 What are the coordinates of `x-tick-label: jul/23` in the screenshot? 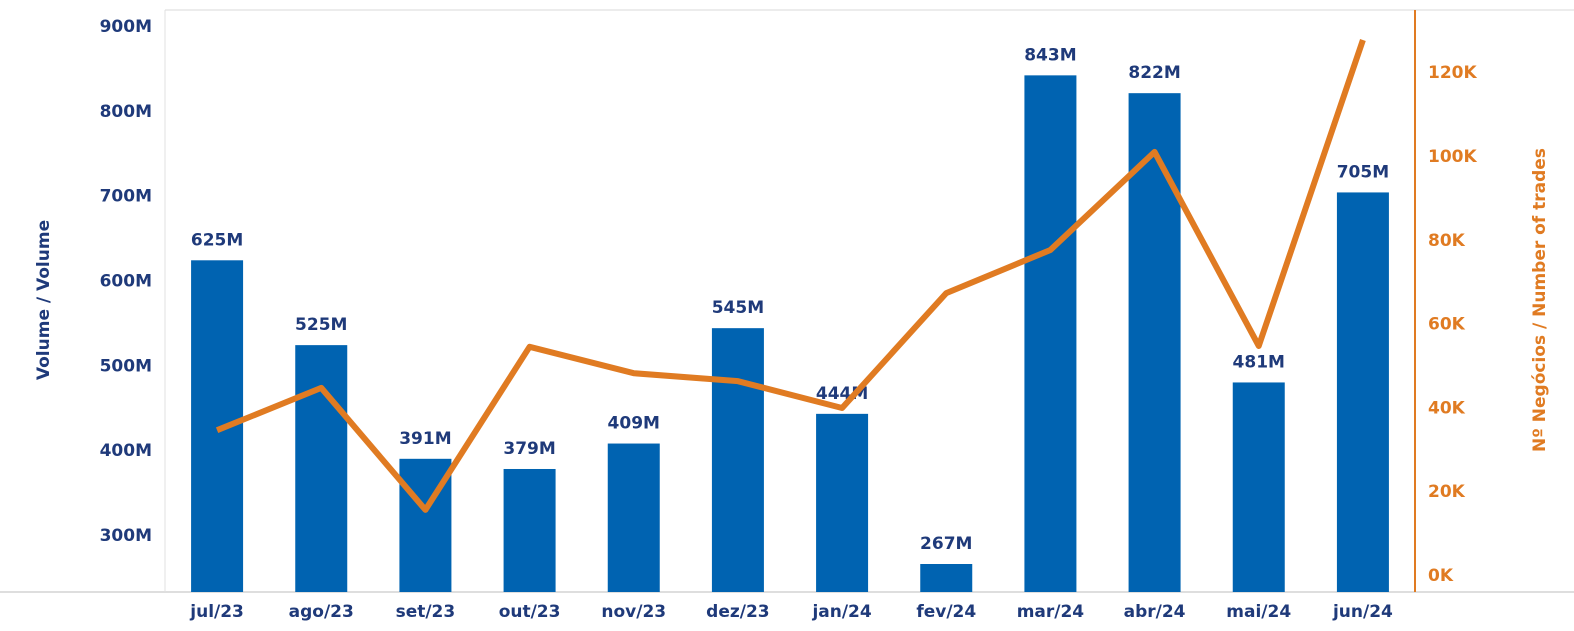 It's located at (216, 612).